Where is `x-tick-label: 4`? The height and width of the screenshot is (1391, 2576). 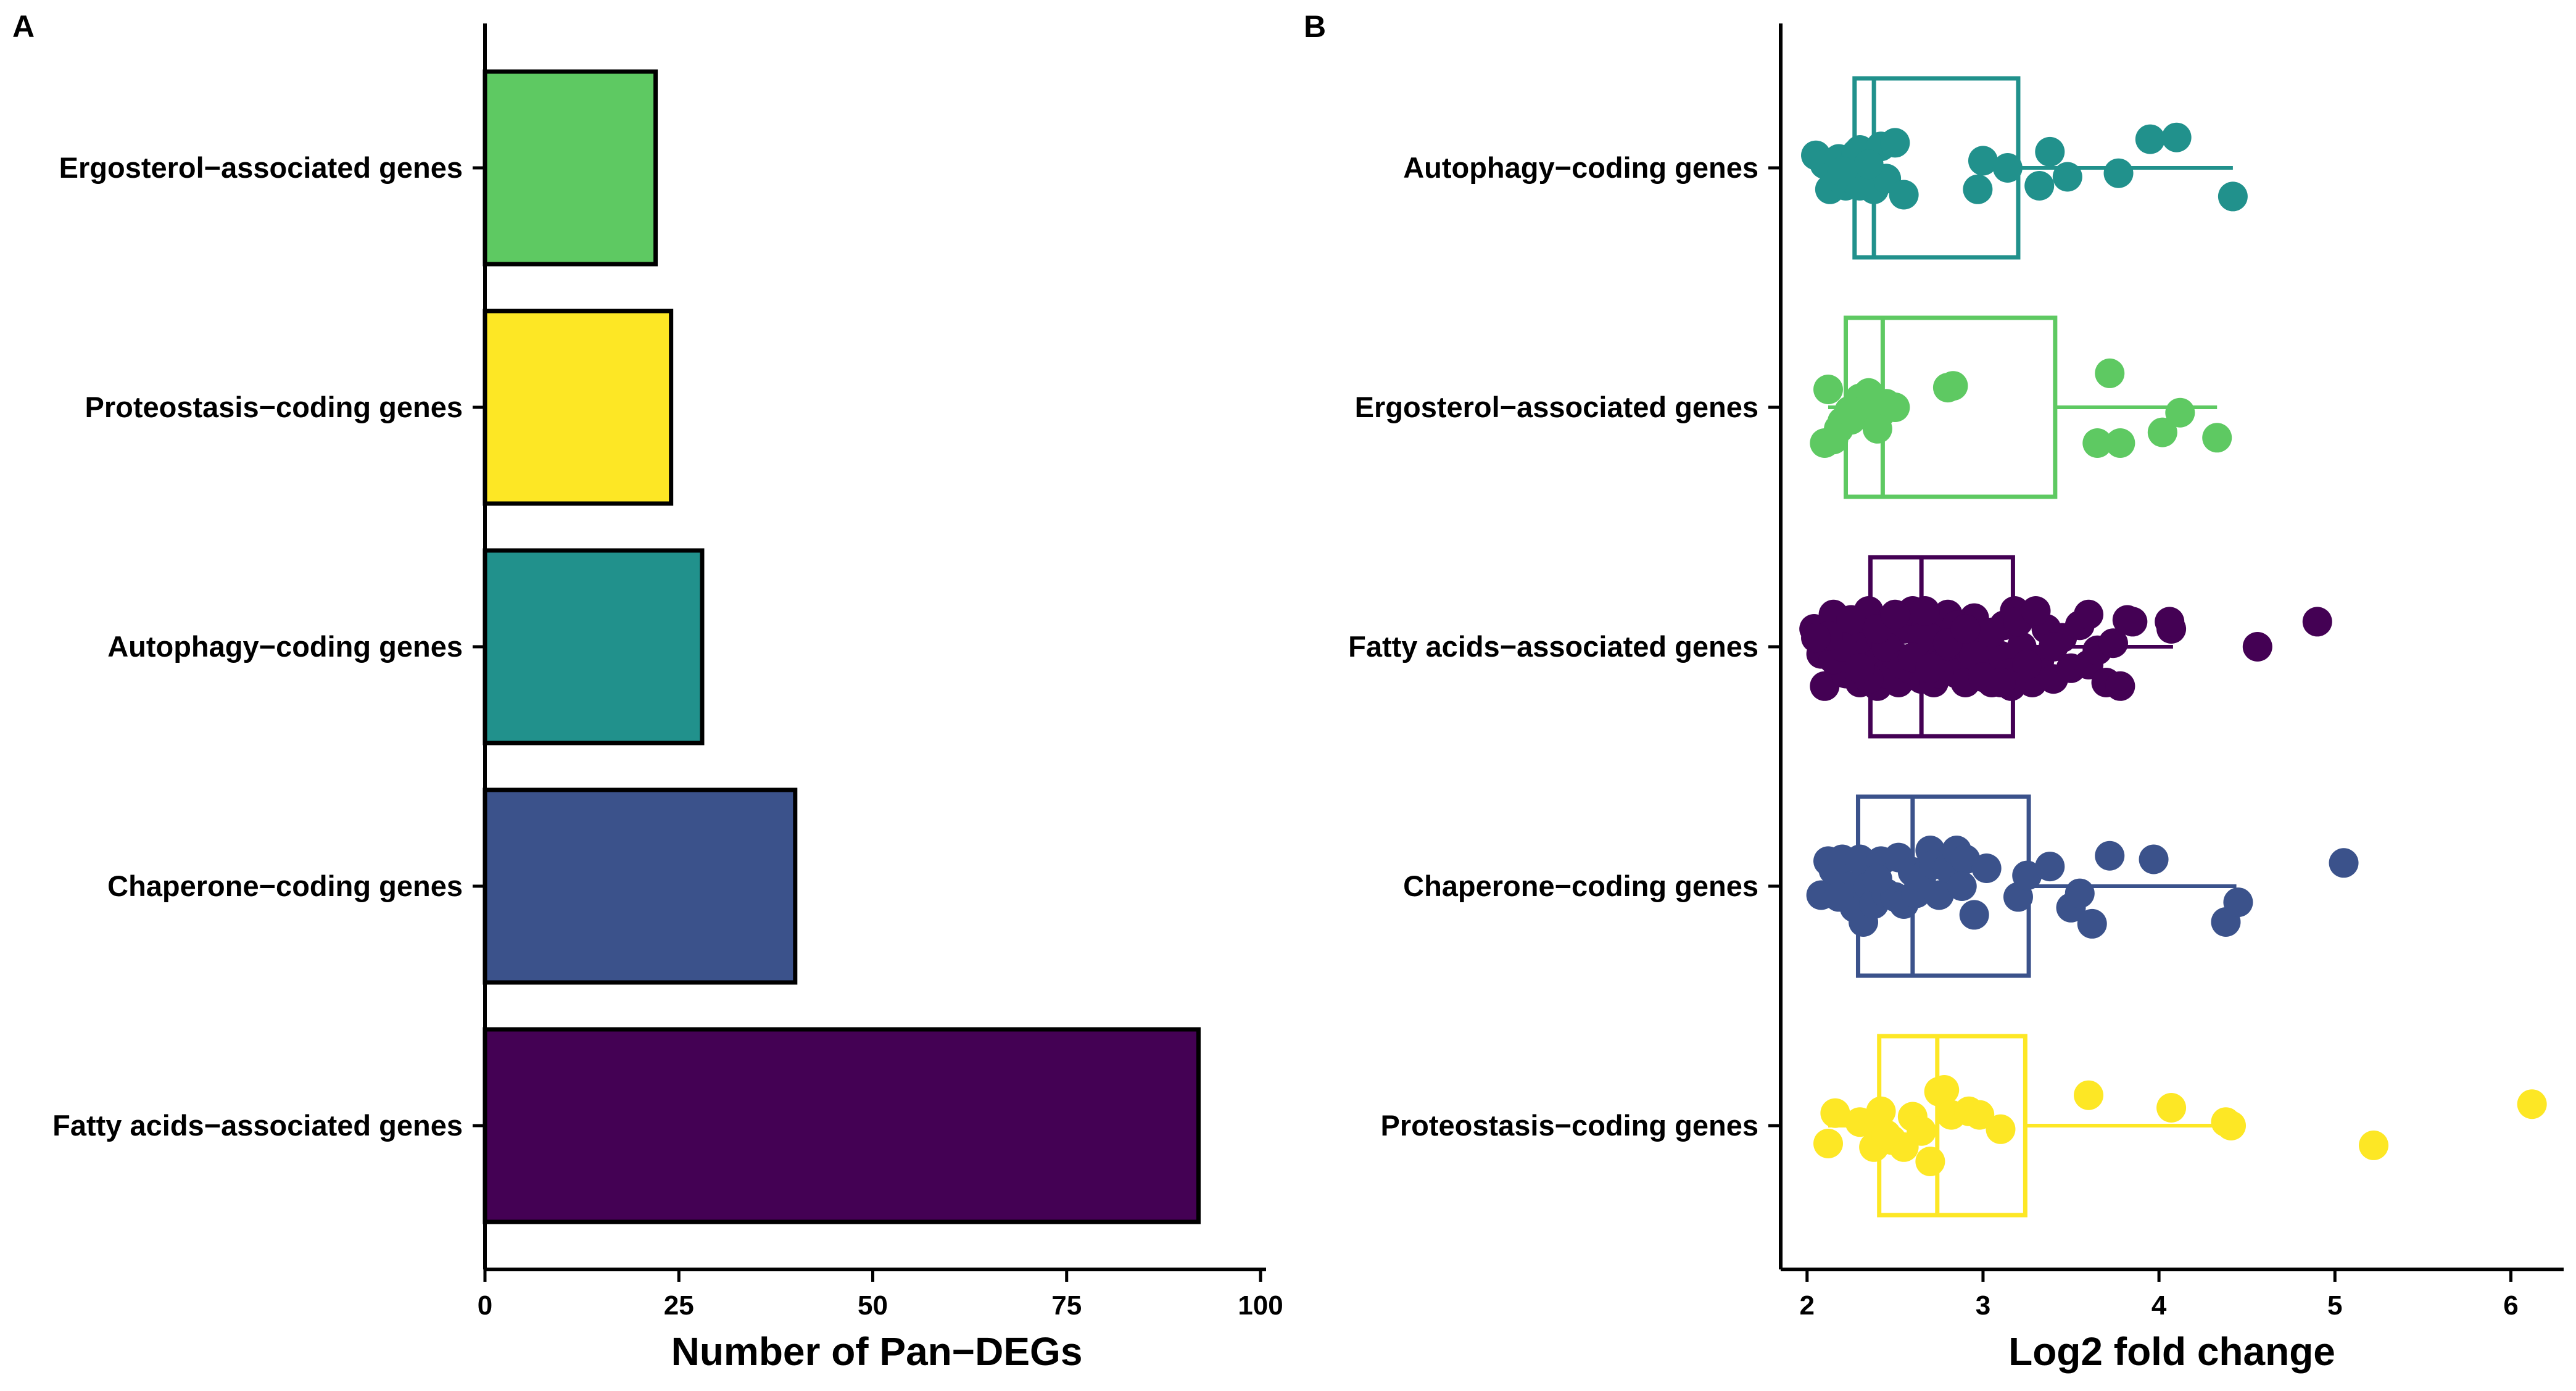
x-tick-label: 4 is located at coordinates (2159, 1305).